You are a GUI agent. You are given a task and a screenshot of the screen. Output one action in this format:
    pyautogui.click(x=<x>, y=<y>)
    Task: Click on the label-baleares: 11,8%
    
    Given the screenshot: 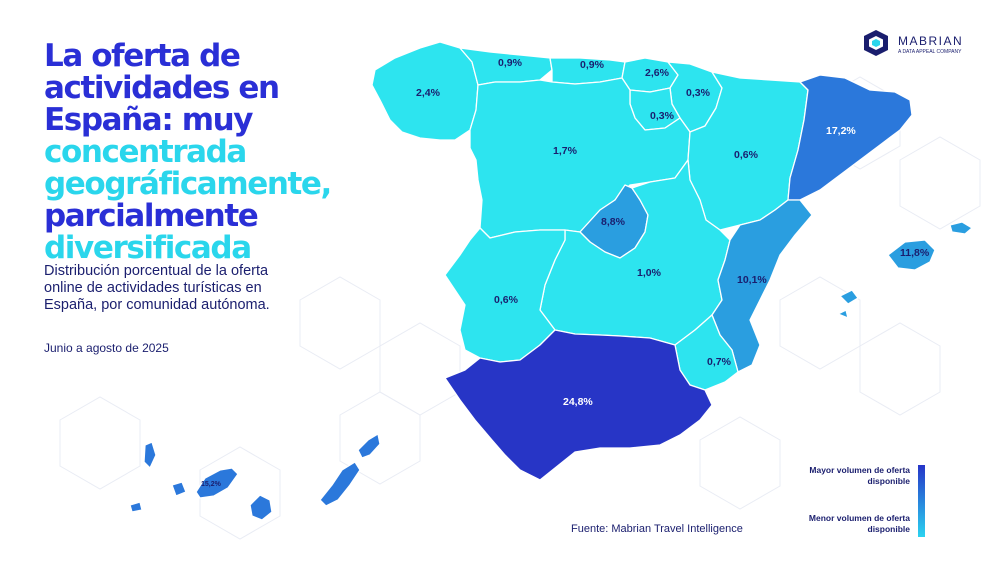 What is the action you would take?
    pyautogui.click(x=915, y=253)
    